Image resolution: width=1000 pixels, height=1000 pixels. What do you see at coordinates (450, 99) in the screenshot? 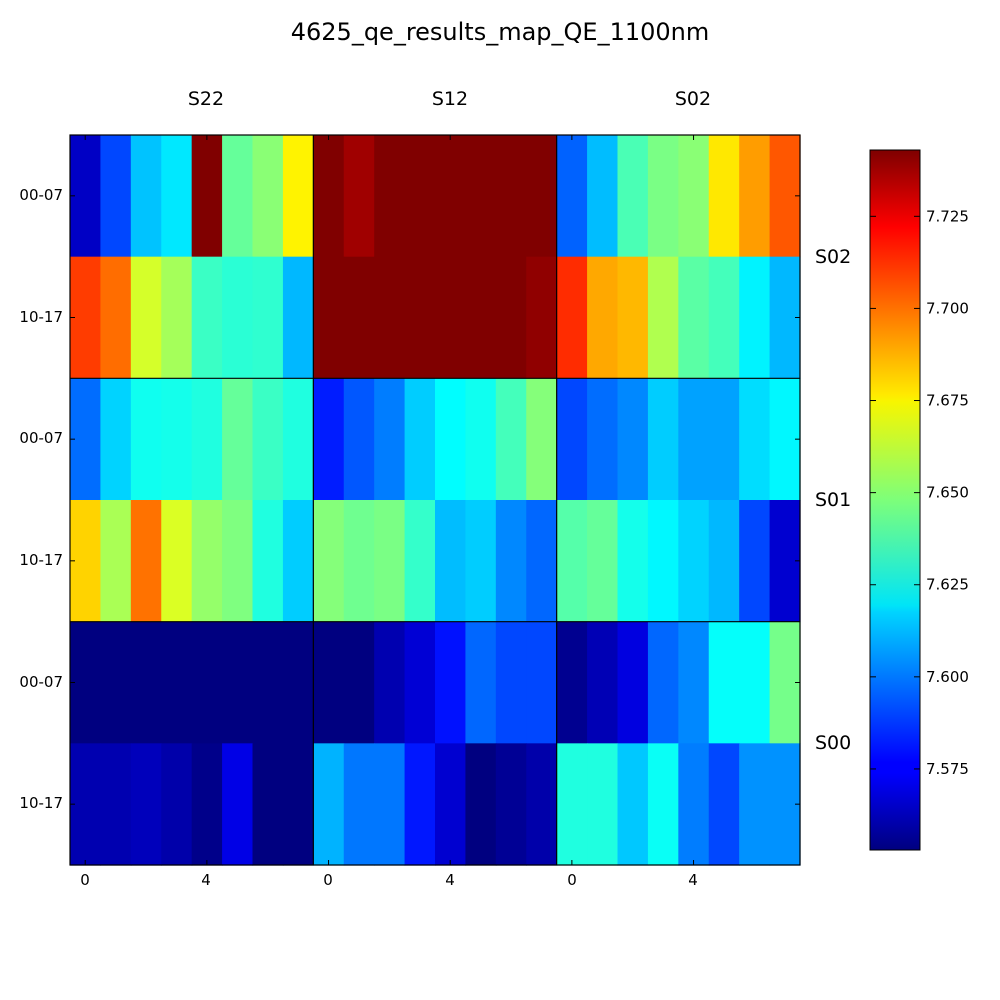
I see `column-label-s12: S12` at bounding box center [450, 99].